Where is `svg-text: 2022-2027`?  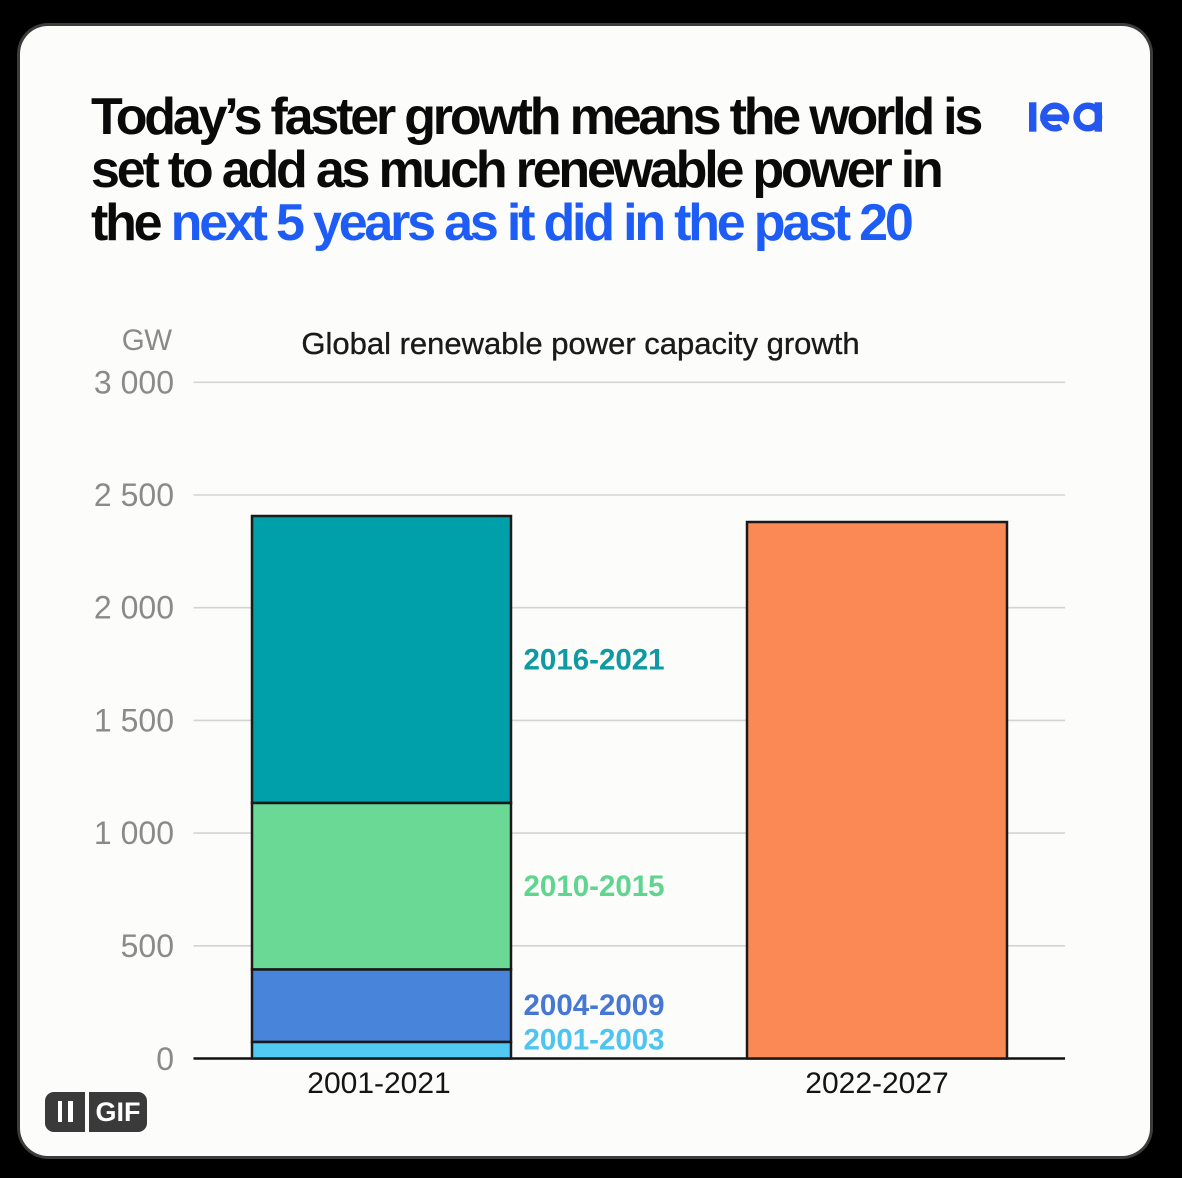
svg-text: 2022-2027 is located at coordinates (876, 1083).